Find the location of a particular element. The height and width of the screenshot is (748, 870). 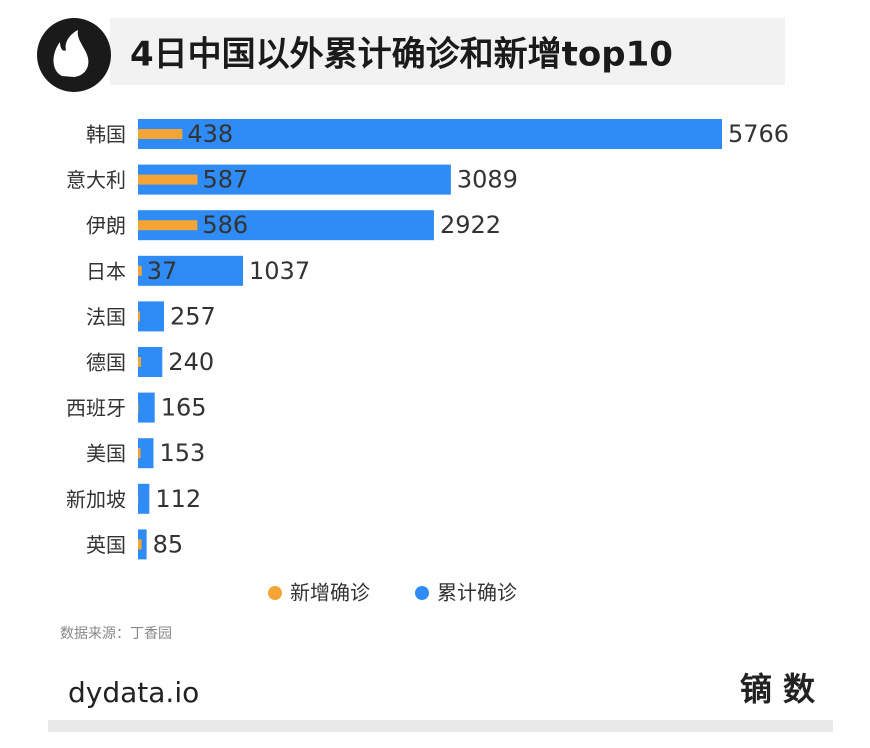

footer-band is located at coordinates (440, 726).